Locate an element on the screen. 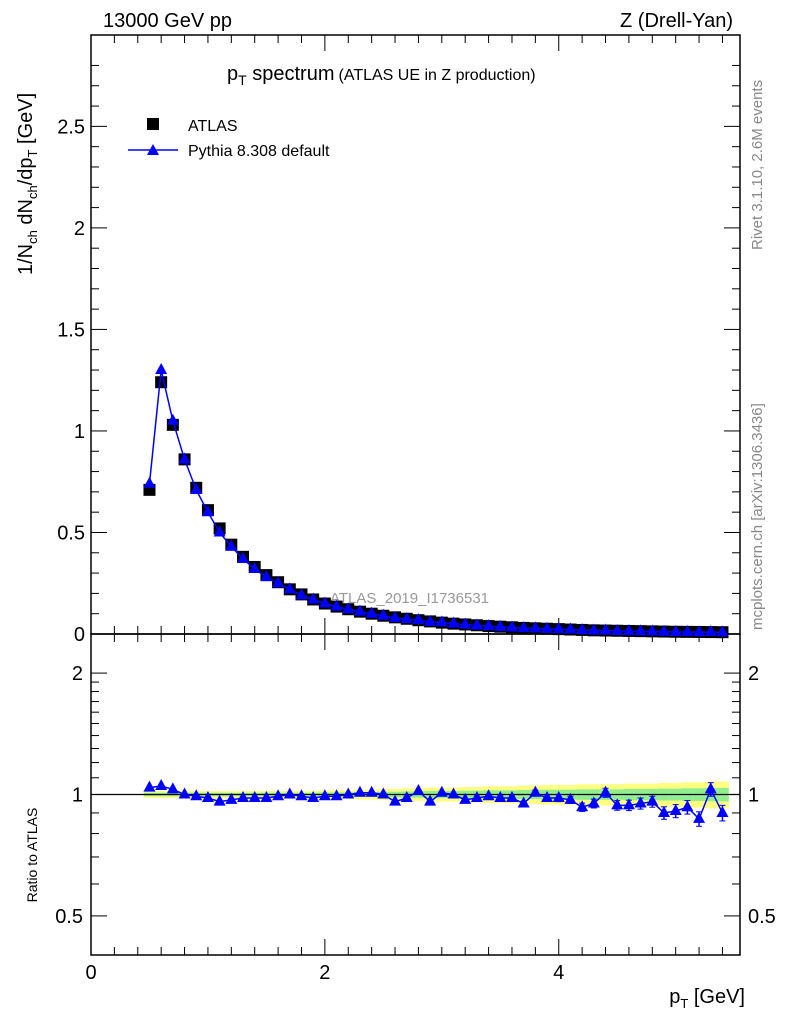  header-right: Z (Drell-Yan) is located at coordinates (676, 21).